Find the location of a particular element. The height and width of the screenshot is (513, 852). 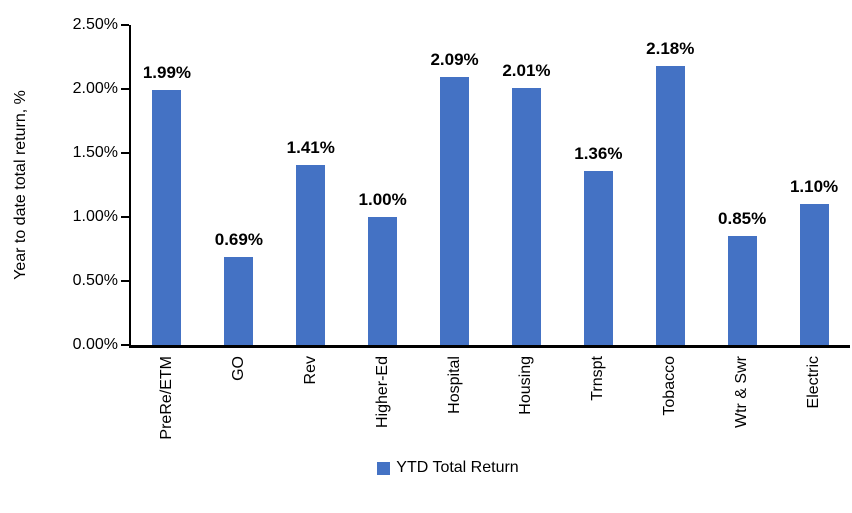

y-axis-title-text: Year to date total return, % is located at coordinates (20, 185).